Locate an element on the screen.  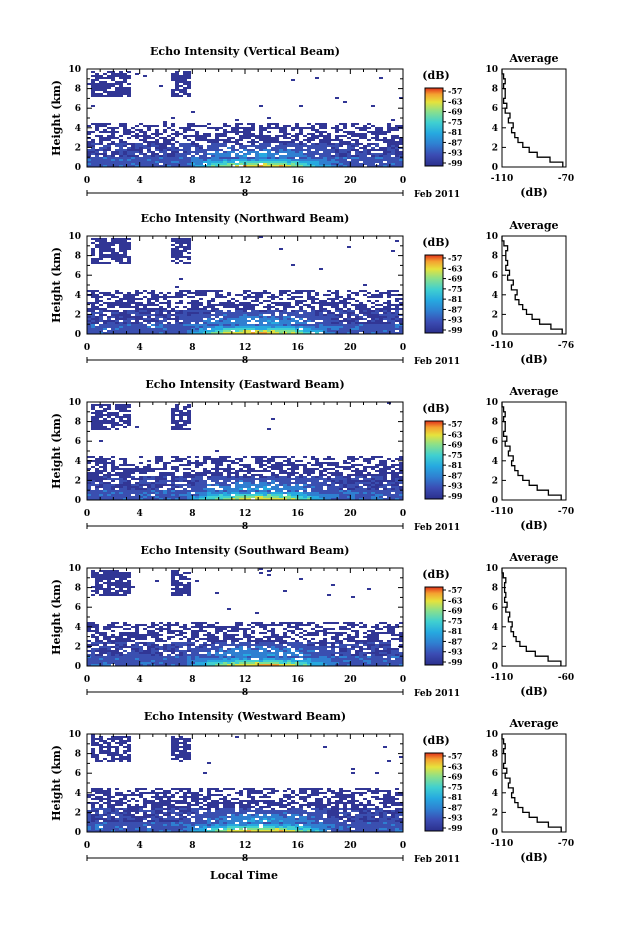
x-tick-label: 12 is located at coordinates (245, 514).